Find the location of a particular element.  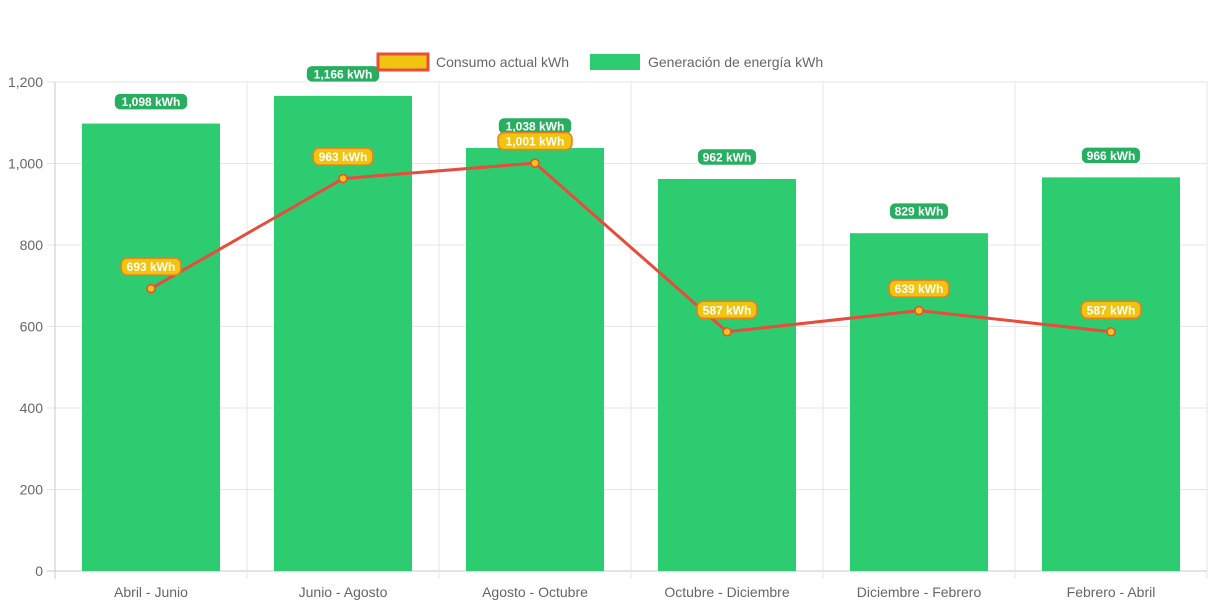

y-tick-label: 200 is located at coordinates (32, 490).